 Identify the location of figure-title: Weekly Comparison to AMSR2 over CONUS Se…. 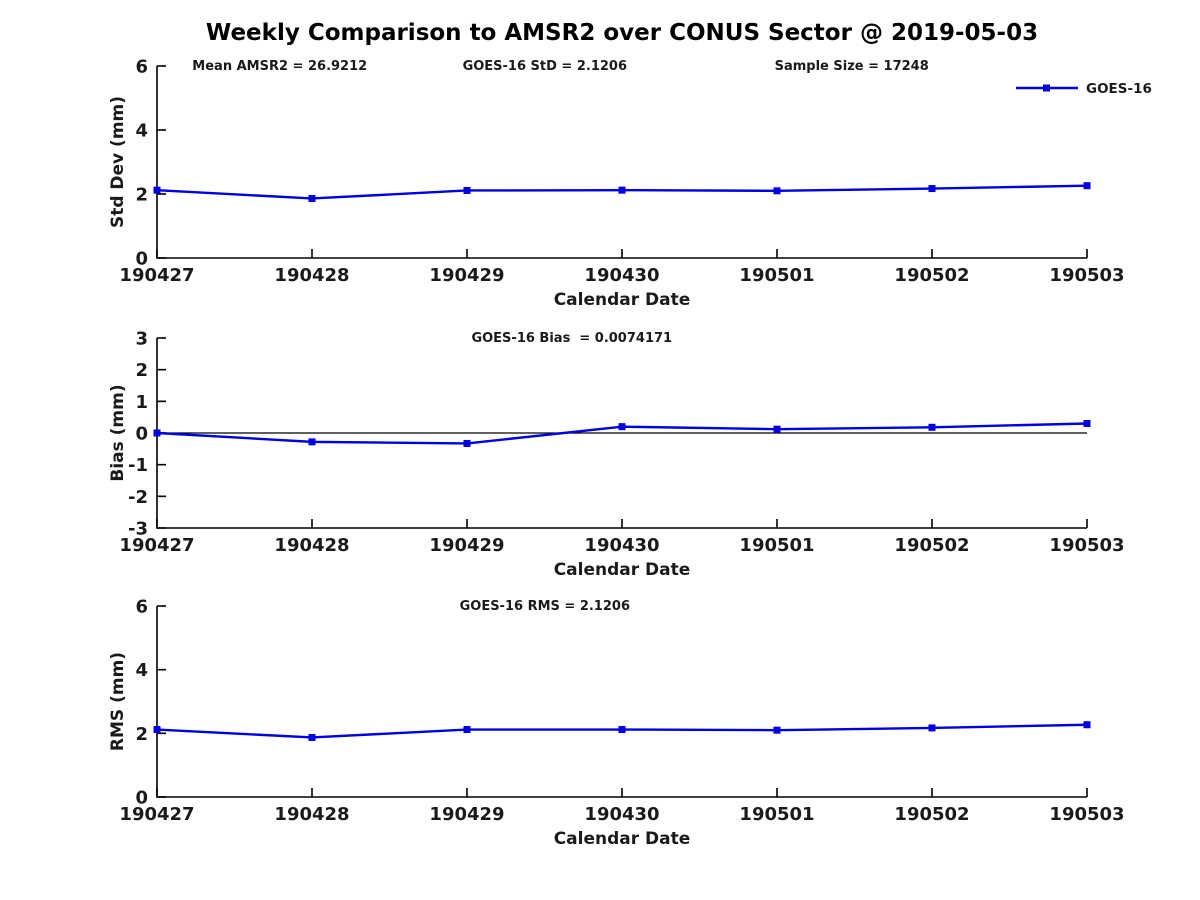
(622, 33).